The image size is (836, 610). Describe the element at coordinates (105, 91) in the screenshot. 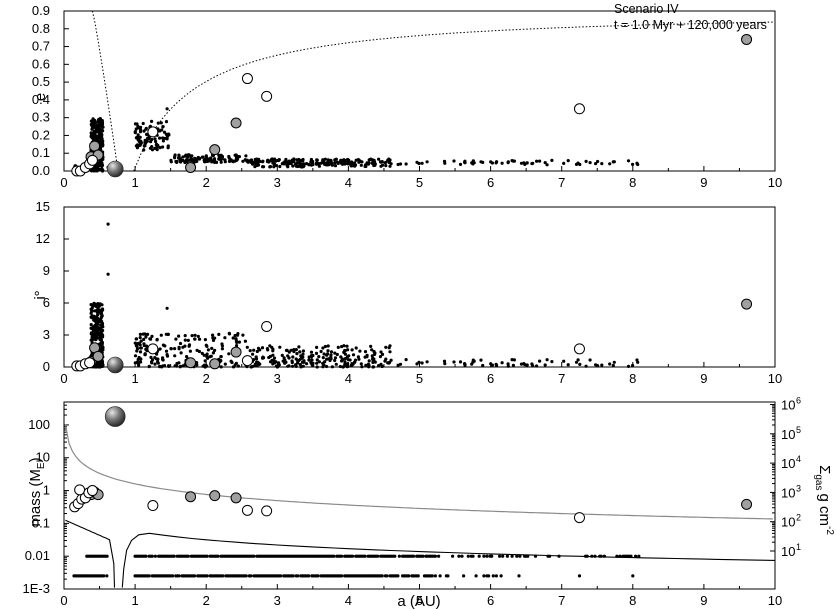

I see `inner-boundary-curve` at that location.